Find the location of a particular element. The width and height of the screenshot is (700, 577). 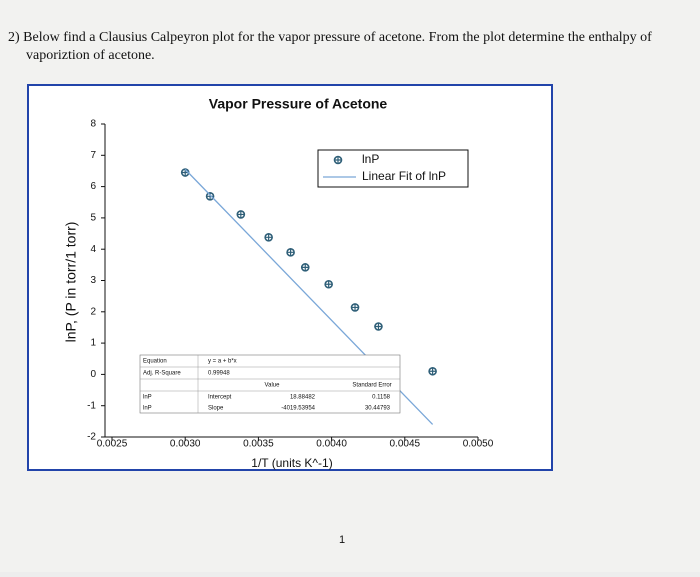

table-cell: y = a + b*x is located at coordinates (222, 362).